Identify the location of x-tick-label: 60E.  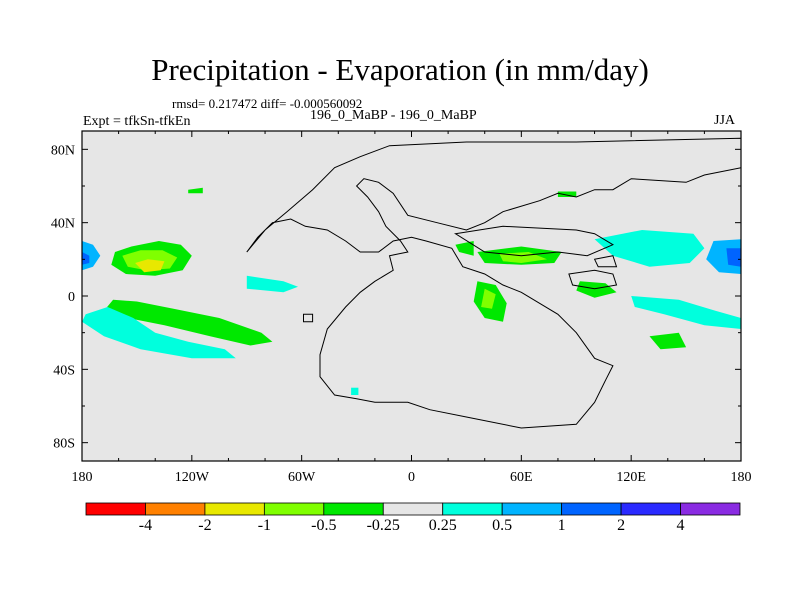
(521, 477).